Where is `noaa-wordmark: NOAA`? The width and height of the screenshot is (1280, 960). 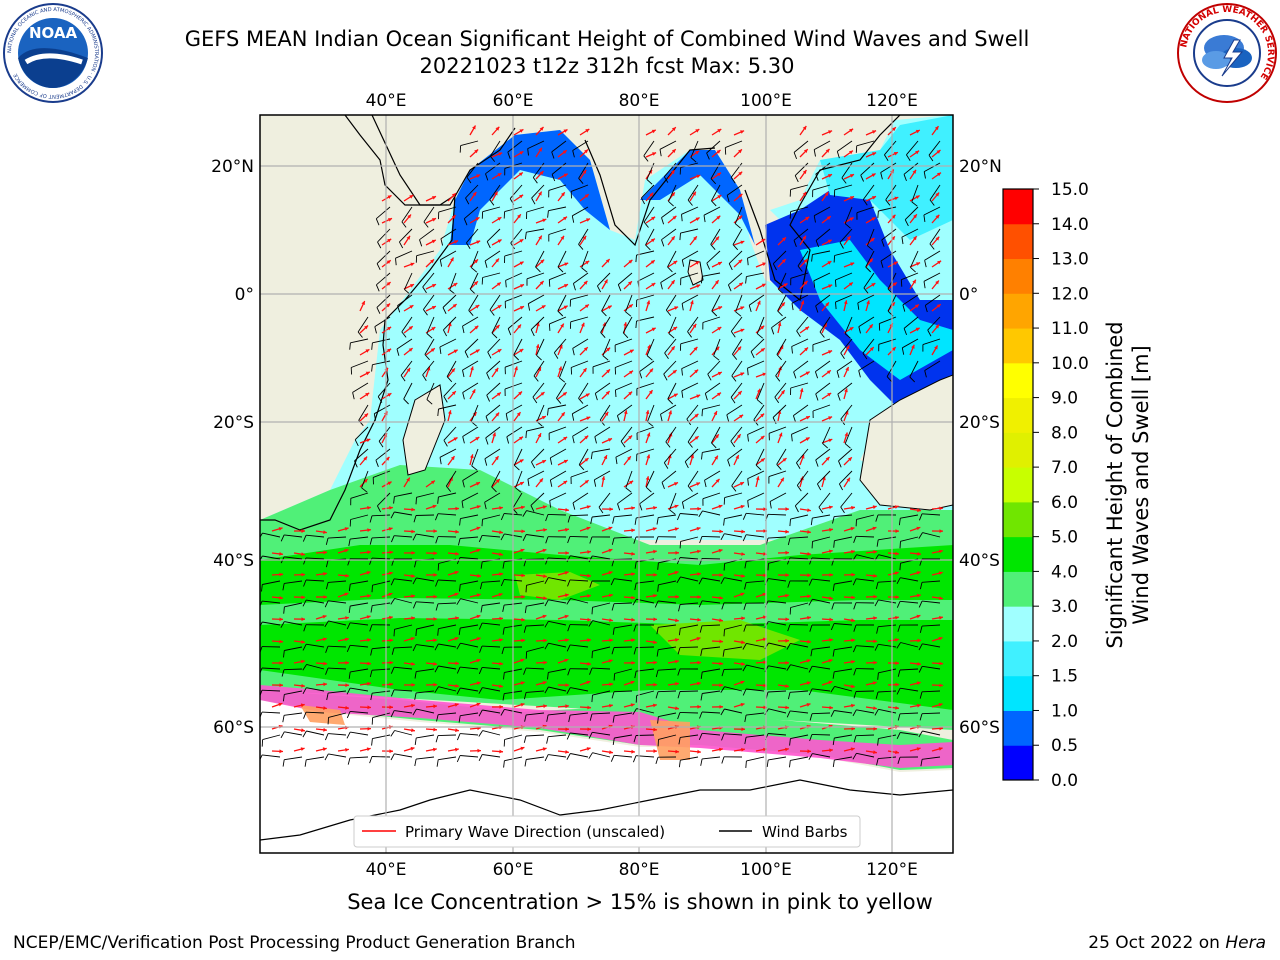
noaa-wordmark: NOAA is located at coordinates (53, 33).